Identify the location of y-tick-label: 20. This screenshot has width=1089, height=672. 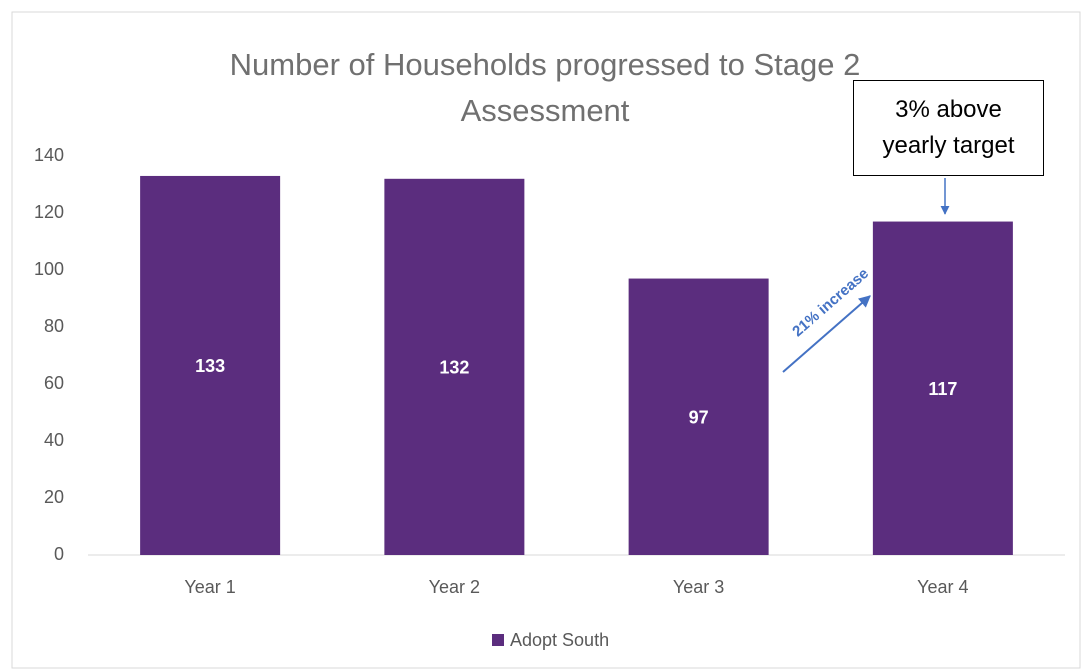
(54, 497).